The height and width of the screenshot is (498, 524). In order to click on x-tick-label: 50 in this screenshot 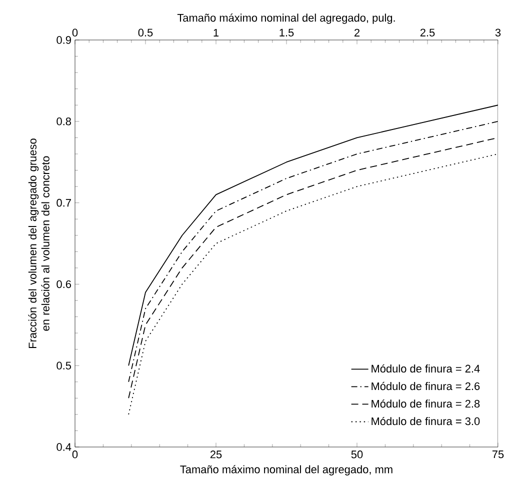, I will do `click(357, 454)`.